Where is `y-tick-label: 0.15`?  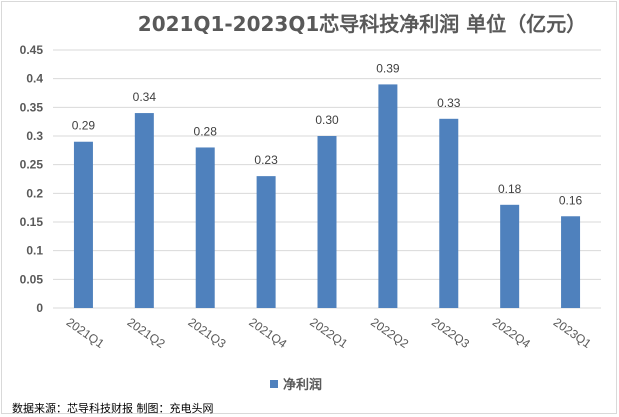 y-tick-label: 0.15 is located at coordinates (32, 222).